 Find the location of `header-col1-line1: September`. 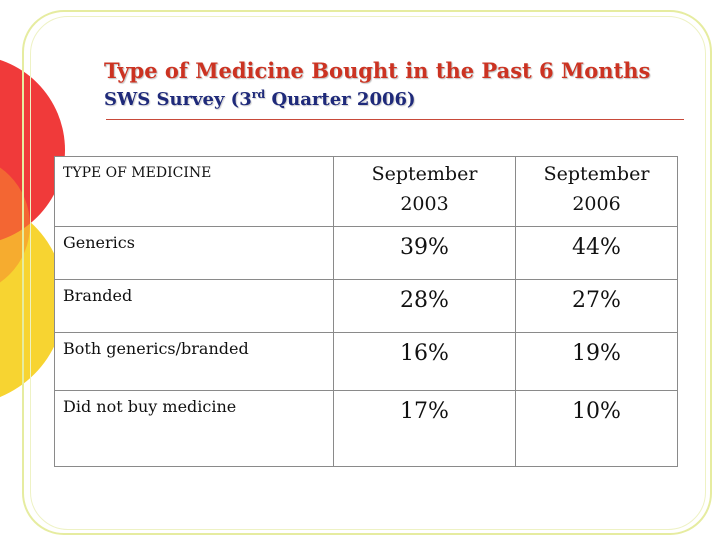

header-col1-line1: September is located at coordinates (424, 174).